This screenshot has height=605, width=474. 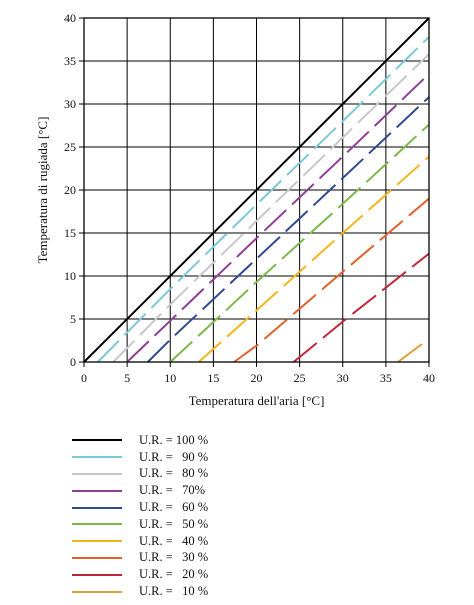 What do you see at coordinates (174, 523) in the screenshot?
I see `legend-label: U.R. = 50 %` at bounding box center [174, 523].